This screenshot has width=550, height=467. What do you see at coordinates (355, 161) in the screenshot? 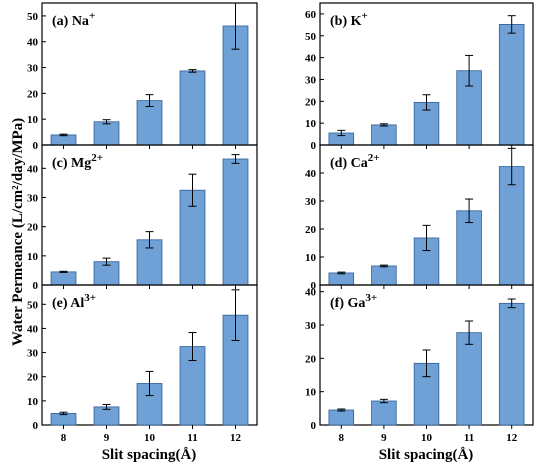
I see `panel-label: (d) Ca2+` at bounding box center [355, 161].